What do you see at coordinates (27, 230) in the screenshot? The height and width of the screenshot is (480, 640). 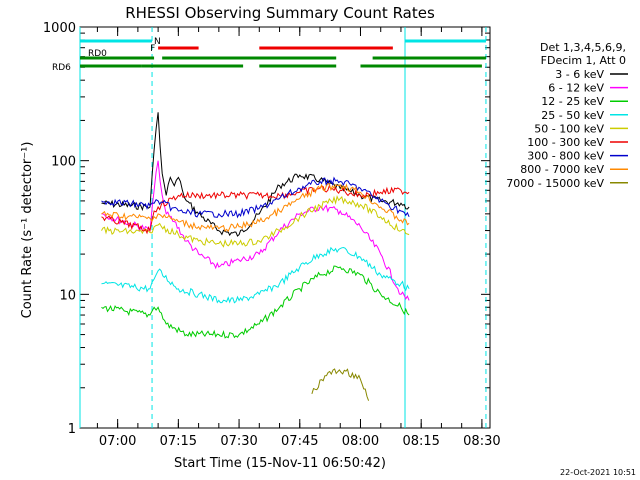 I see `y-axis-label: Count Rate (s⁻¹ detector⁻¹)` at bounding box center [27, 230].